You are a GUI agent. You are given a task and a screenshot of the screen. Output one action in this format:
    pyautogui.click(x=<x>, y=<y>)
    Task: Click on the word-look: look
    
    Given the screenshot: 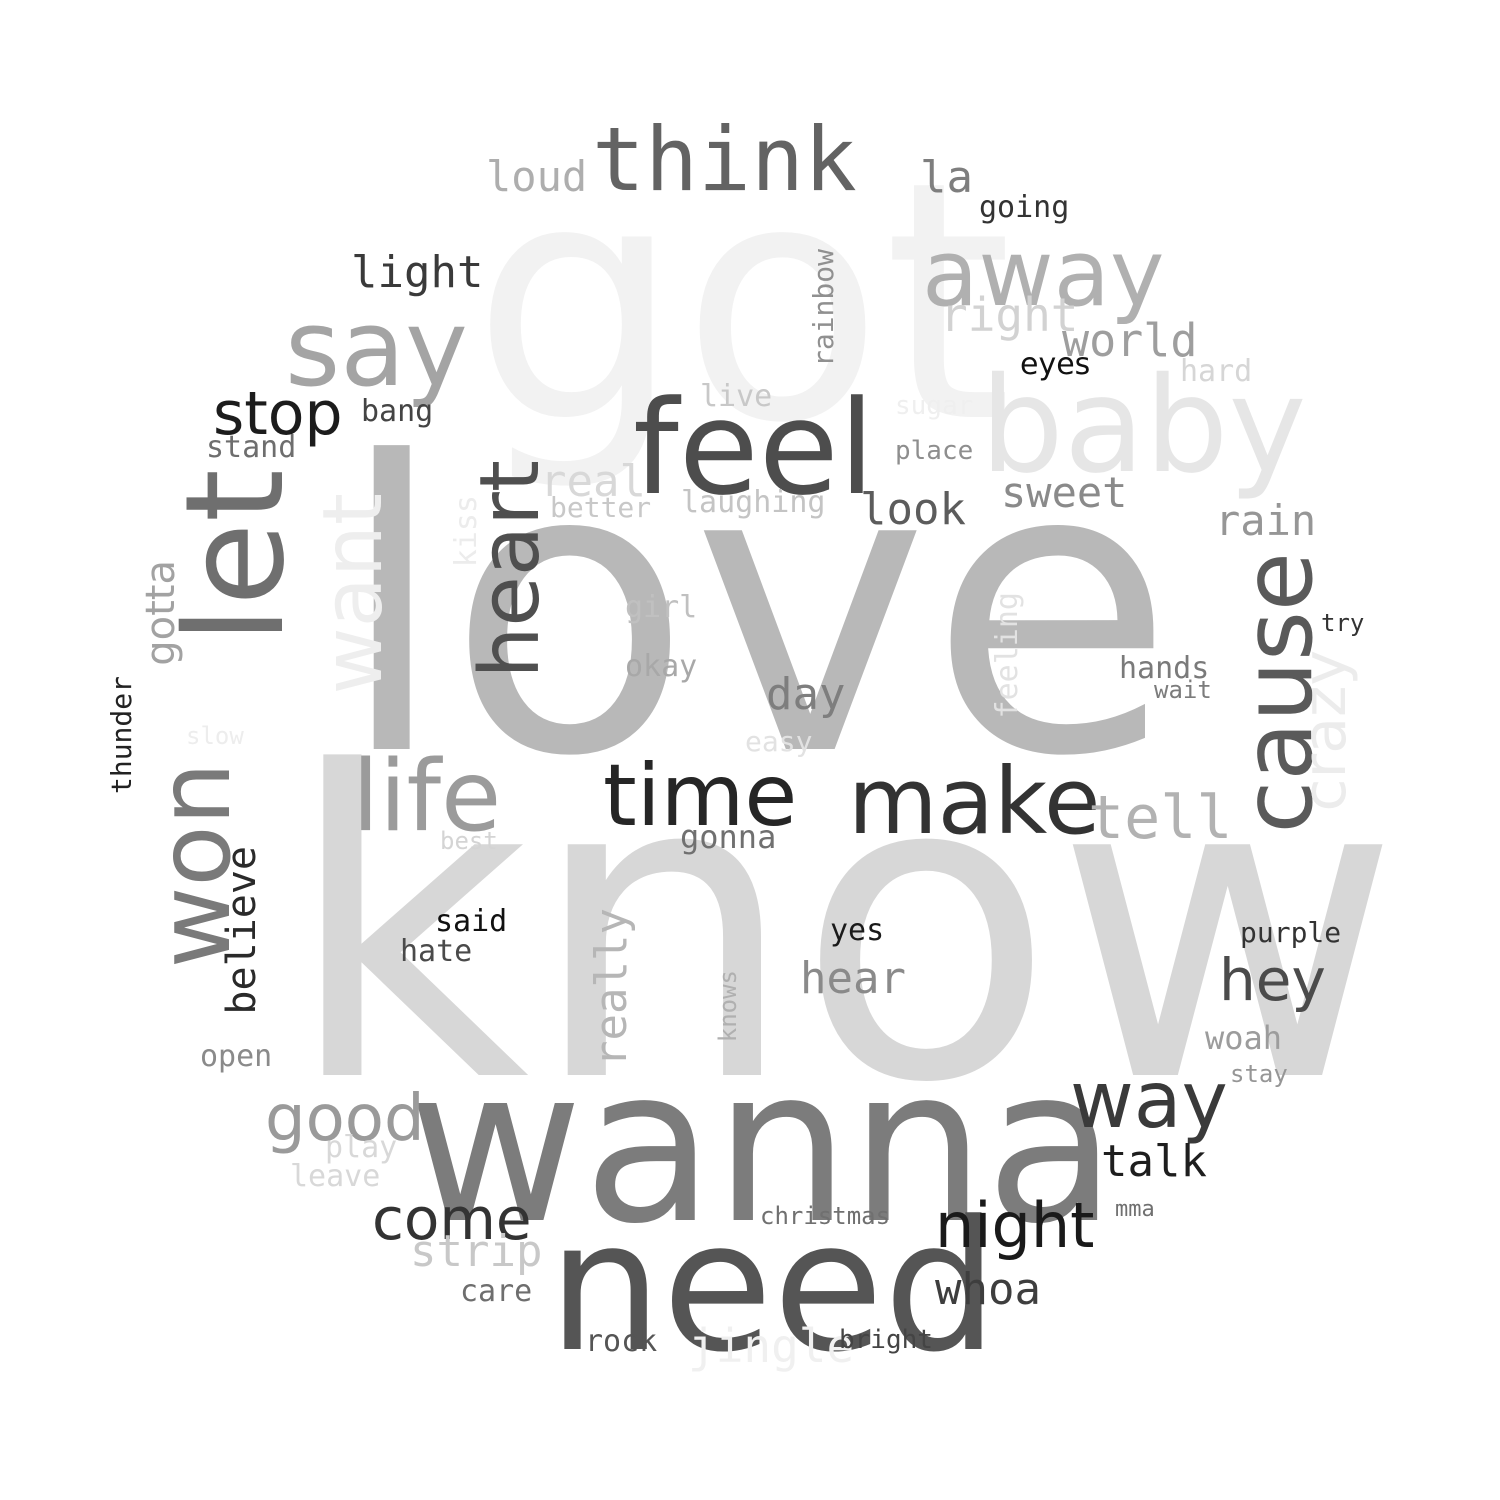 What is the action you would take?
    pyautogui.click(x=913, y=509)
    